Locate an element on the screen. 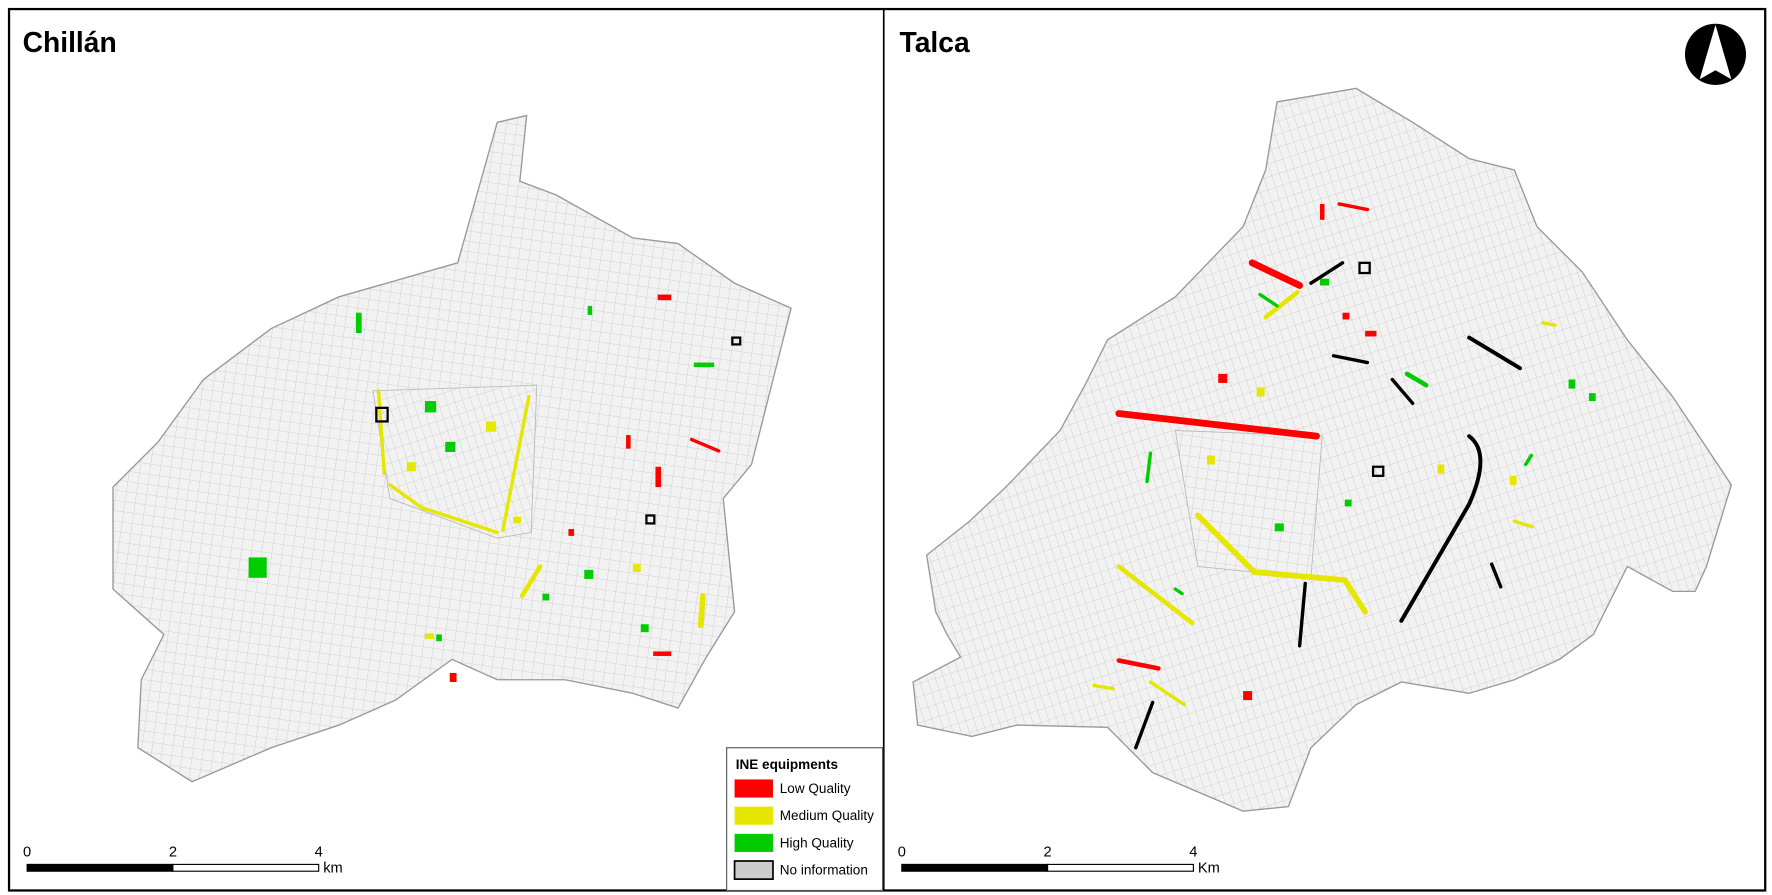 The width and height of the screenshot is (1772, 895). north-arrow is located at coordinates (1715, 54).